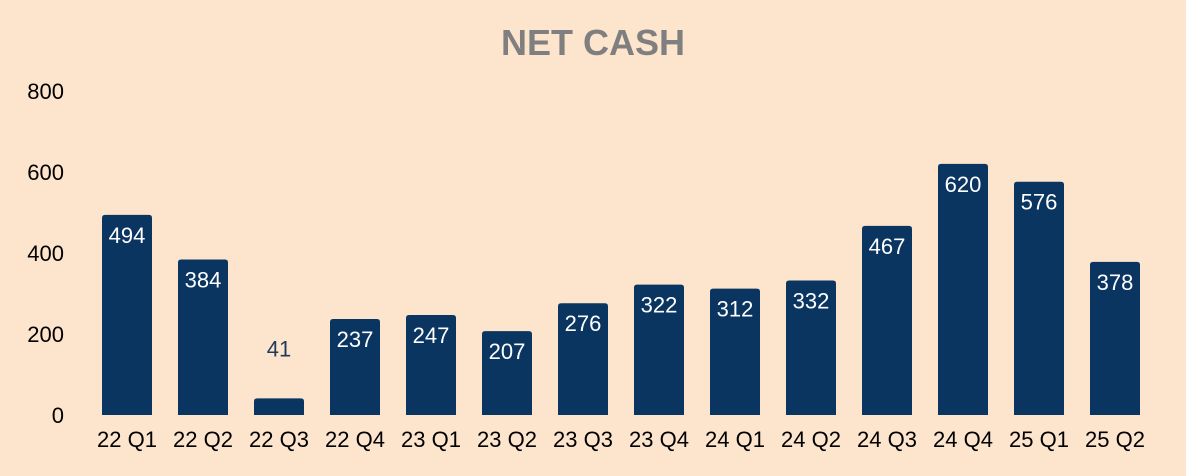 Image resolution: width=1186 pixels, height=476 pixels. I want to click on x-tick-label: 23 Q1, so click(431, 439).